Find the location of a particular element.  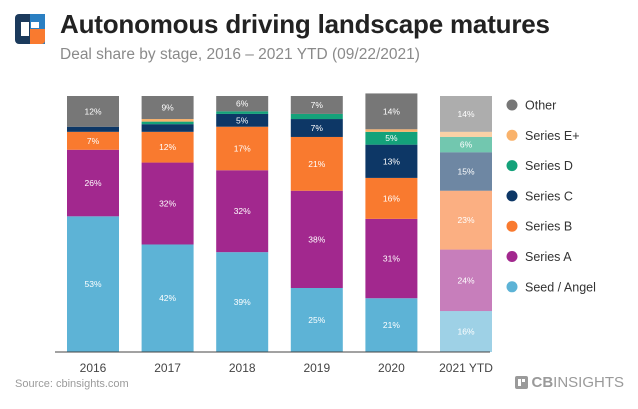

data-label: 26% is located at coordinates (92, 183).